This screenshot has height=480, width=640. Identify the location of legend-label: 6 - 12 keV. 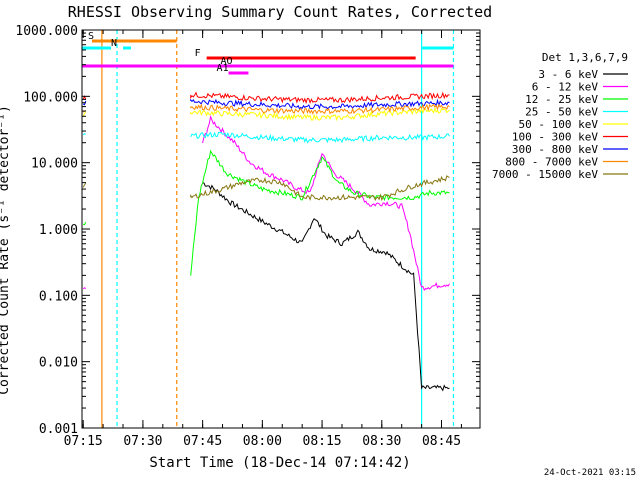
(565, 87).